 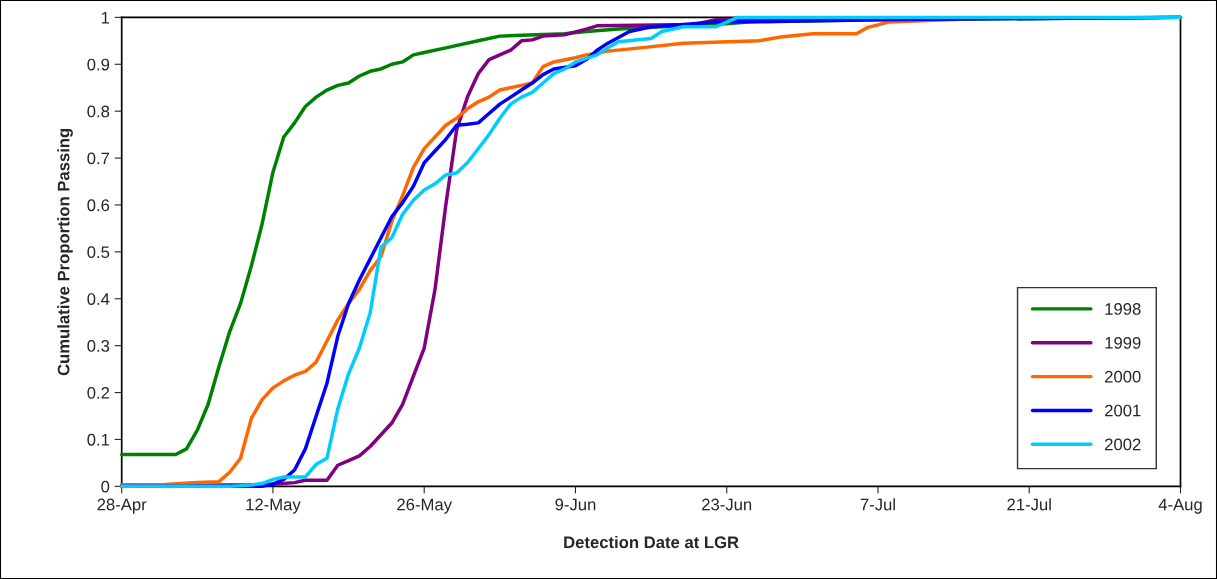 What do you see at coordinates (98, 158) in the screenshot?
I see `y-tick-label: 0.7` at bounding box center [98, 158].